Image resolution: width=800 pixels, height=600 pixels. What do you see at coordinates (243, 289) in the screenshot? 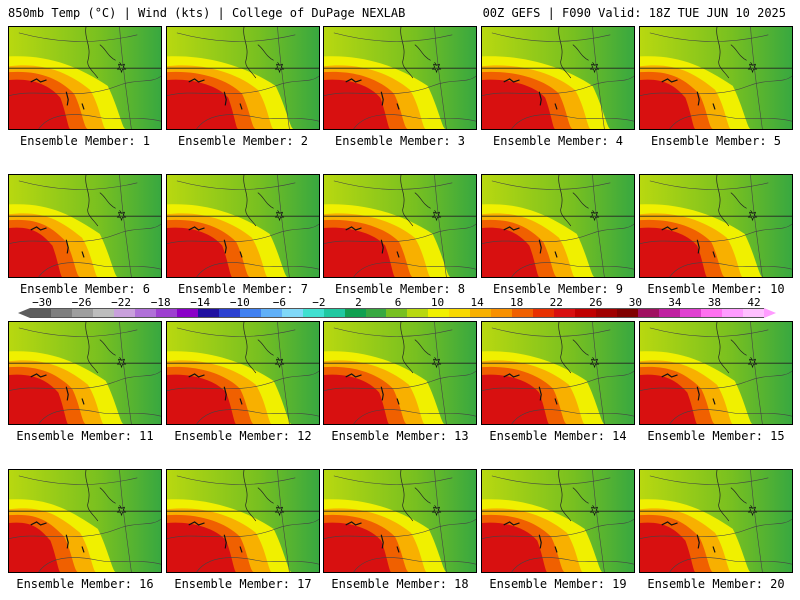
I see `ensemble-member-label: Ensemble Member: 7` at bounding box center [243, 289].